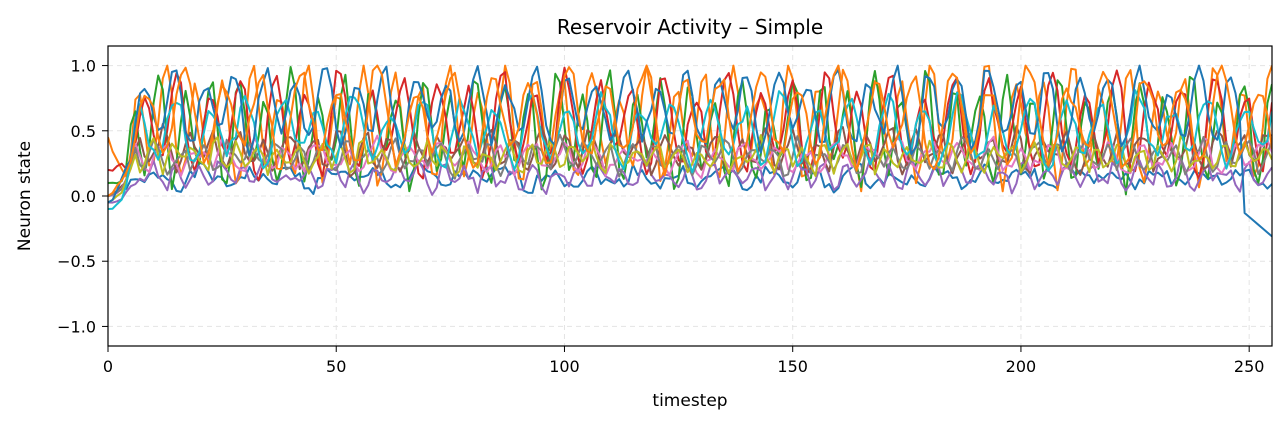  Describe the element at coordinates (336, 366) in the screenshot. I see `x-tick-label: 50` at that location.